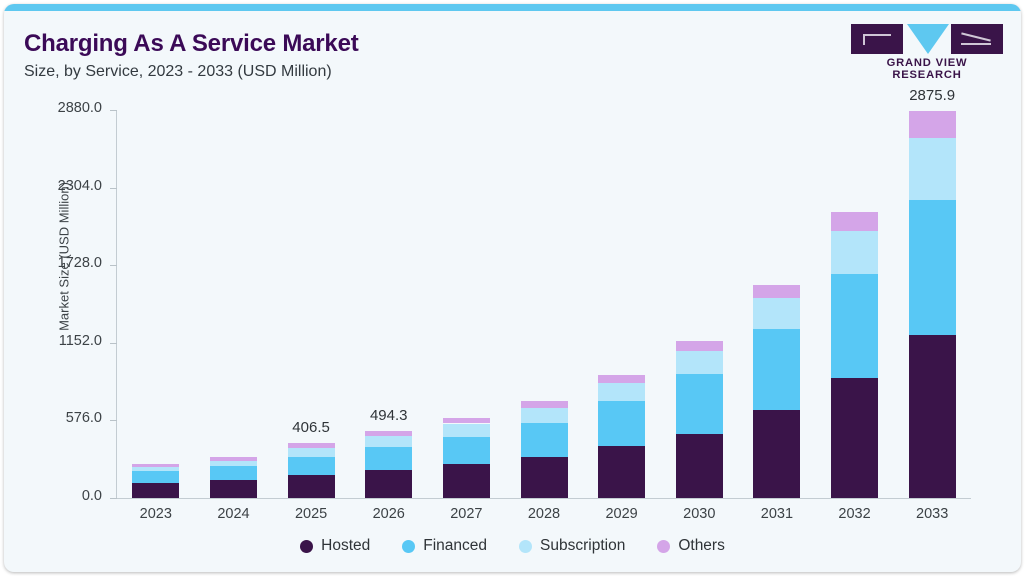  Describe the element at coordinates (191, 43) in the screenshot. I see `page-title: Charging As A Service Market` at that location.